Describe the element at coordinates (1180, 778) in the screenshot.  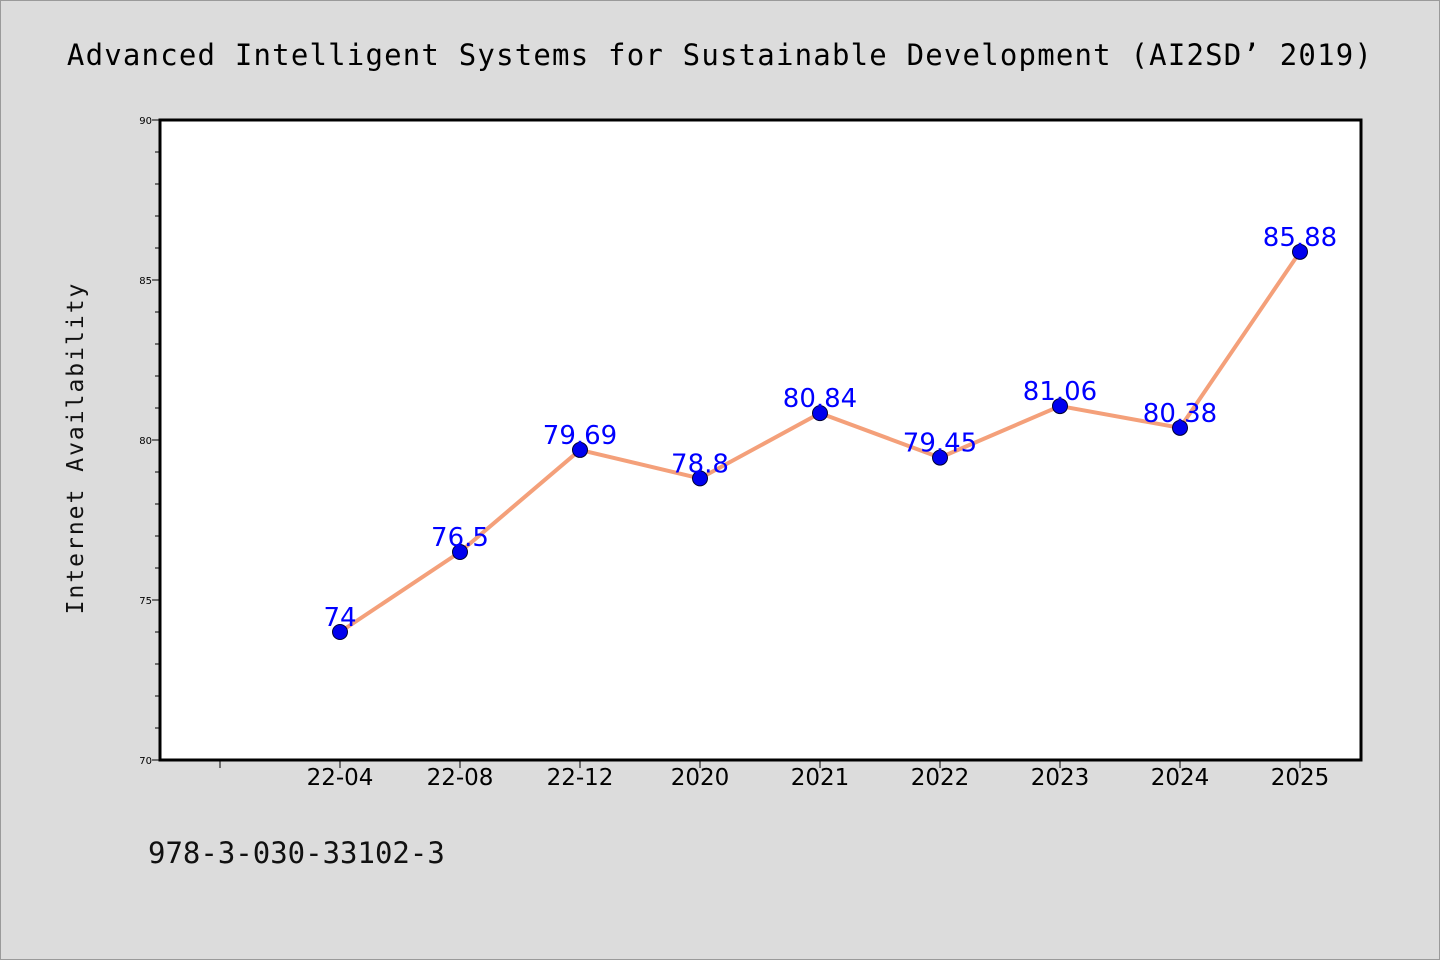
I see `x-tick-label: 2024` at that location.